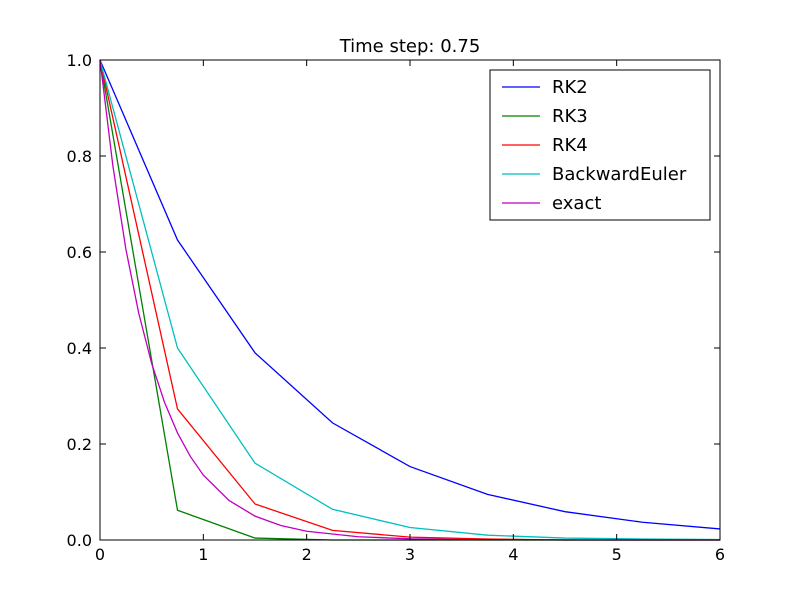  What do you see at coordinates (619, 174) in the screenshot?
I see `legend-label-backwardeuler: BackwardEuler` at bounding box center [619, 174].